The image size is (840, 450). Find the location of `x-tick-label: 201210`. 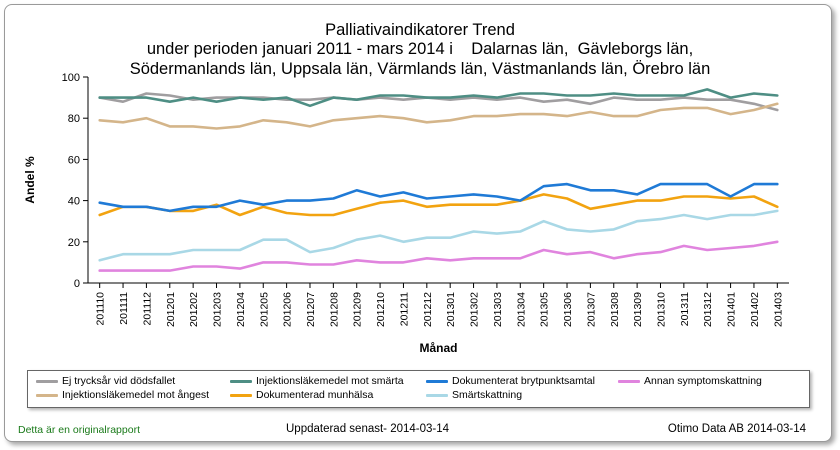

x-tick-label: 201210 is located at coordinates (381, 309).